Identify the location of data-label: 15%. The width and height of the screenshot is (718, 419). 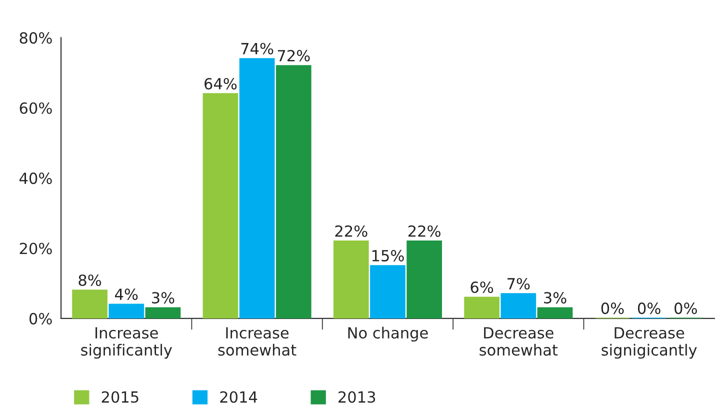
(388, 256).